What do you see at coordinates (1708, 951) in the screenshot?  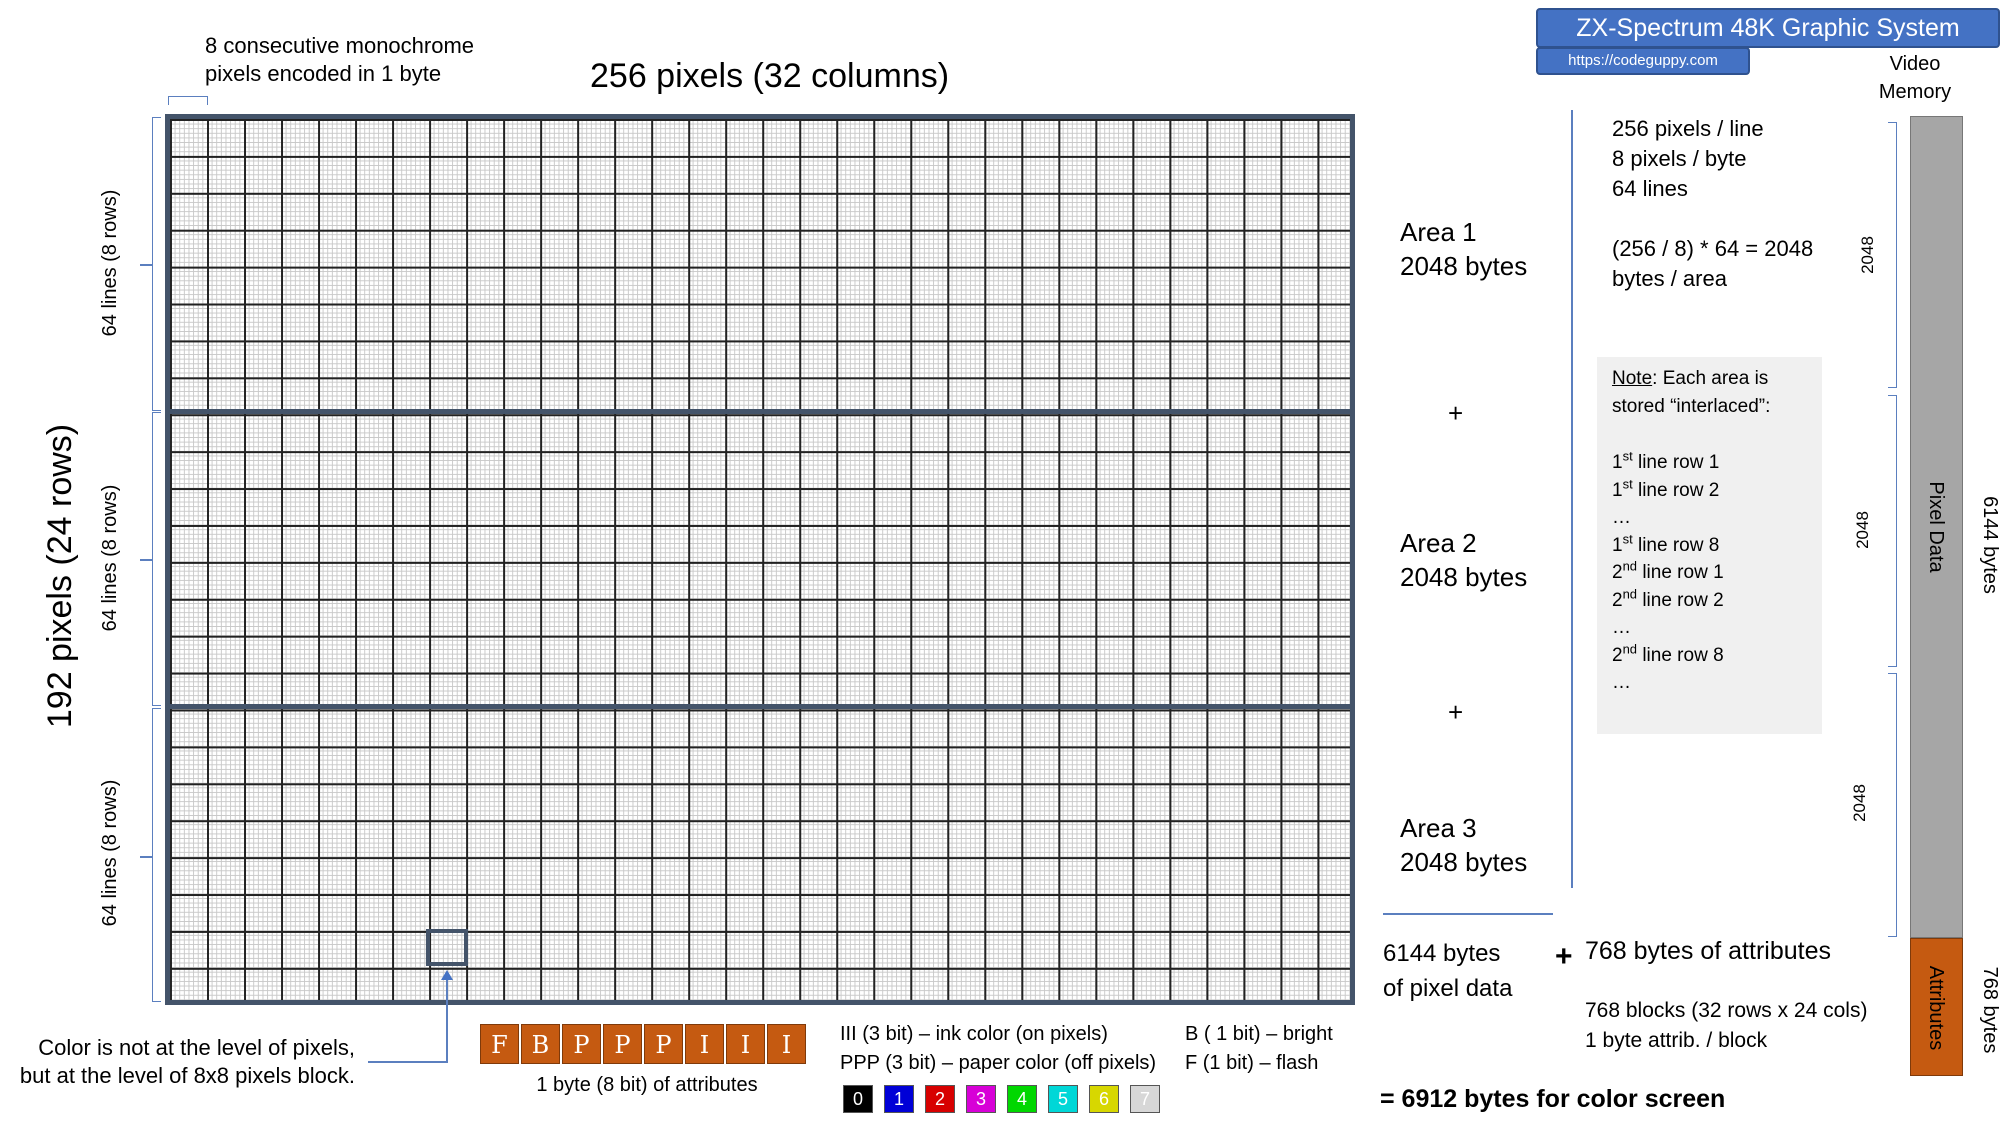 I see `attributes-summary: 768 bytes of attributes` at bounding box center [1708, 951].